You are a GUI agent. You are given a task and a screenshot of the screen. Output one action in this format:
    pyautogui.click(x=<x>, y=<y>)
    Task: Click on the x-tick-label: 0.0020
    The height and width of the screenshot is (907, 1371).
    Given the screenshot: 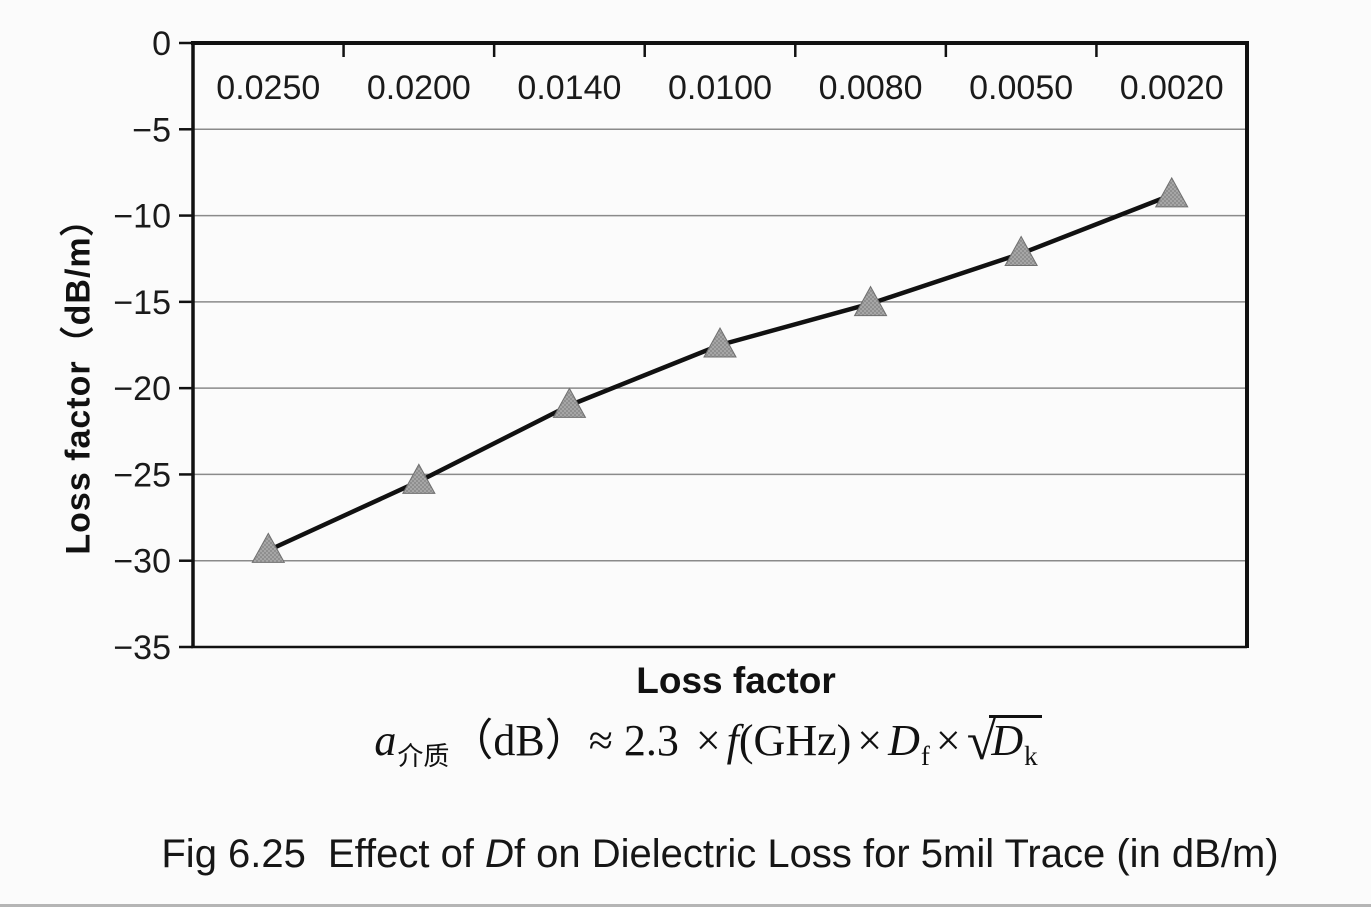 What is the action you would take?
    pyautogui.click(x=1172, y=88)
    